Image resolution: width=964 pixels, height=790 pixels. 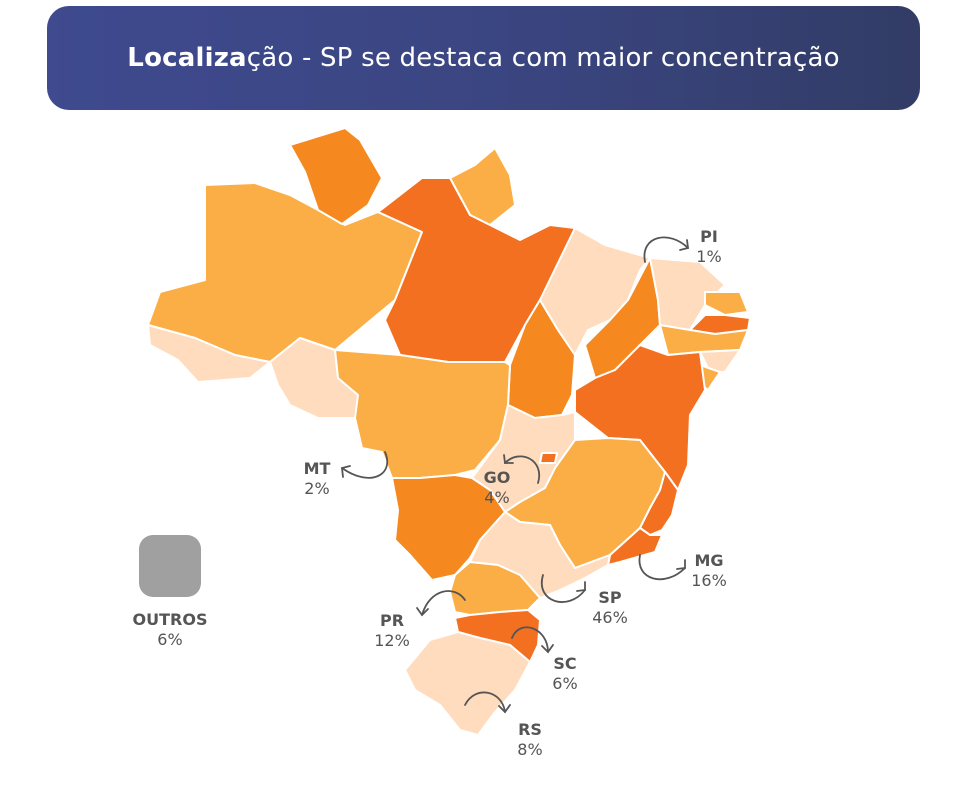 I want to click on go-arrow, so click(x=522, y=469).